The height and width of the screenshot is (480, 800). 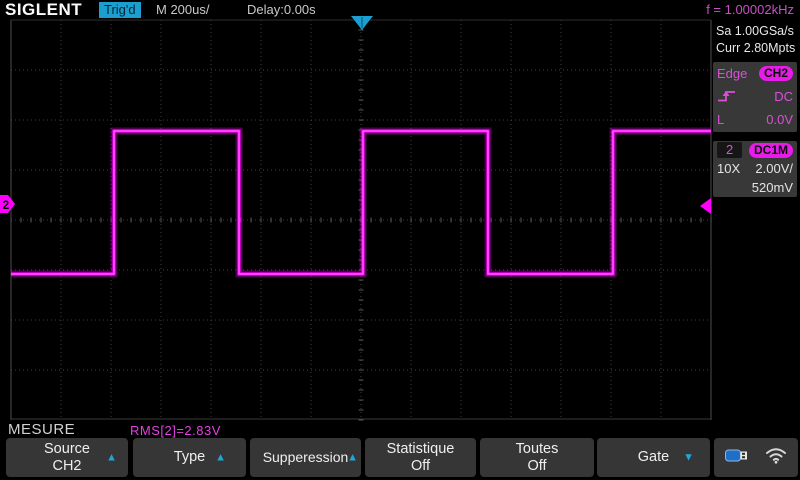 I want to click on menu-button-gate: Gate ▼, so click(x=653, y=457).